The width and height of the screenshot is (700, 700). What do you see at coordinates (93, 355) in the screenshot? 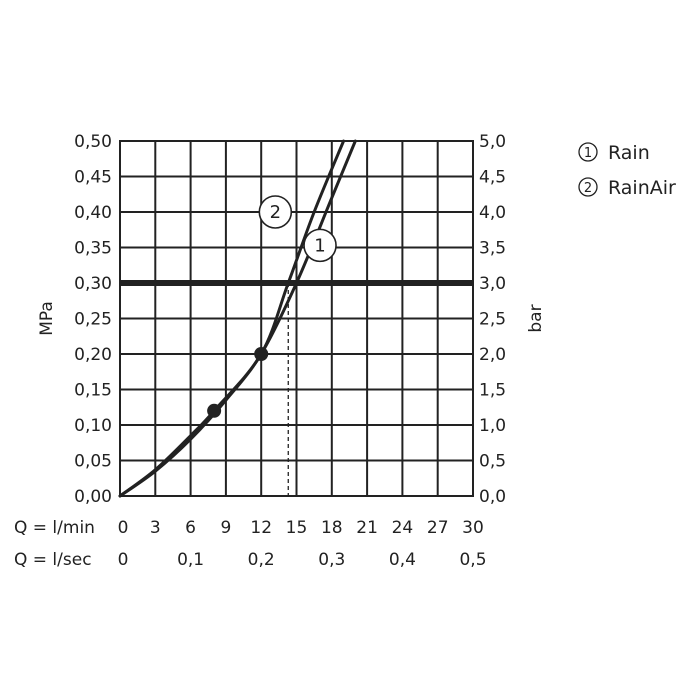
I see `left-tick-label: 0,20` at bounding box center [93, 355].